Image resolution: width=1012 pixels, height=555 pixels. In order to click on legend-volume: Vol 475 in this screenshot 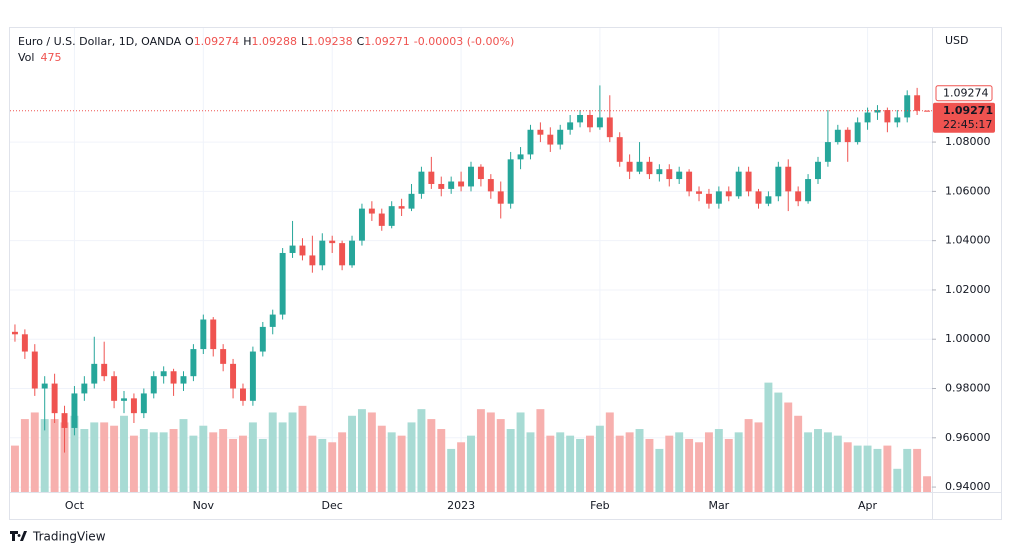, I will do `click(39, 57)`.